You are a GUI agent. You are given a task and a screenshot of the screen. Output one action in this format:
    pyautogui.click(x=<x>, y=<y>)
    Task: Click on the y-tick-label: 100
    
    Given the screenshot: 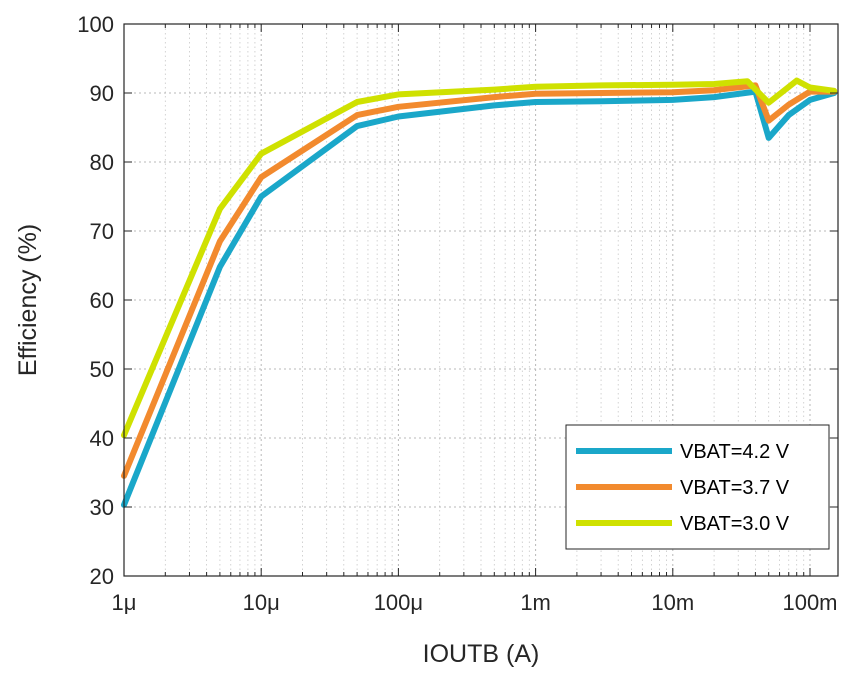 What is the action you would take?
    pyautogui.click(x=95, y=24)
    